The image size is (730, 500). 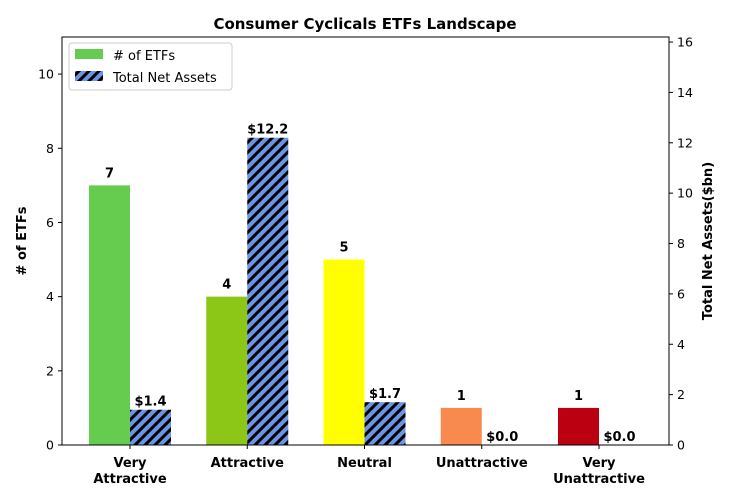 What do you see at coordinates (226, 285) in the screenshot?
I see `data-label-etf-count: 4` at bounding box center [226, 285].